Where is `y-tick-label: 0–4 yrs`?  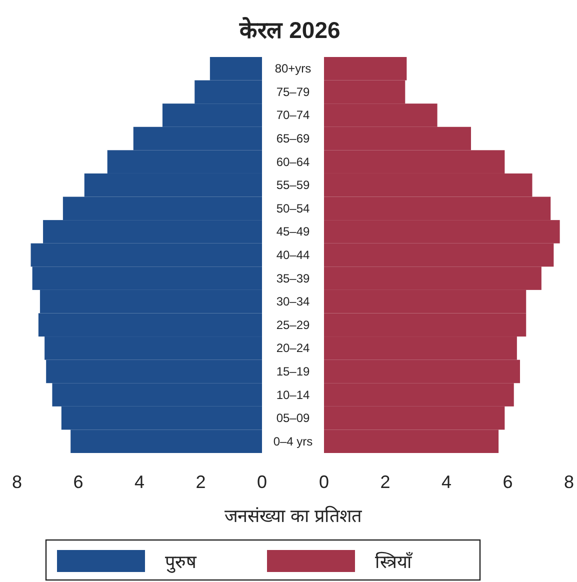 y-tick-label: 0–4 yrs is located at coordinates (293, 441).